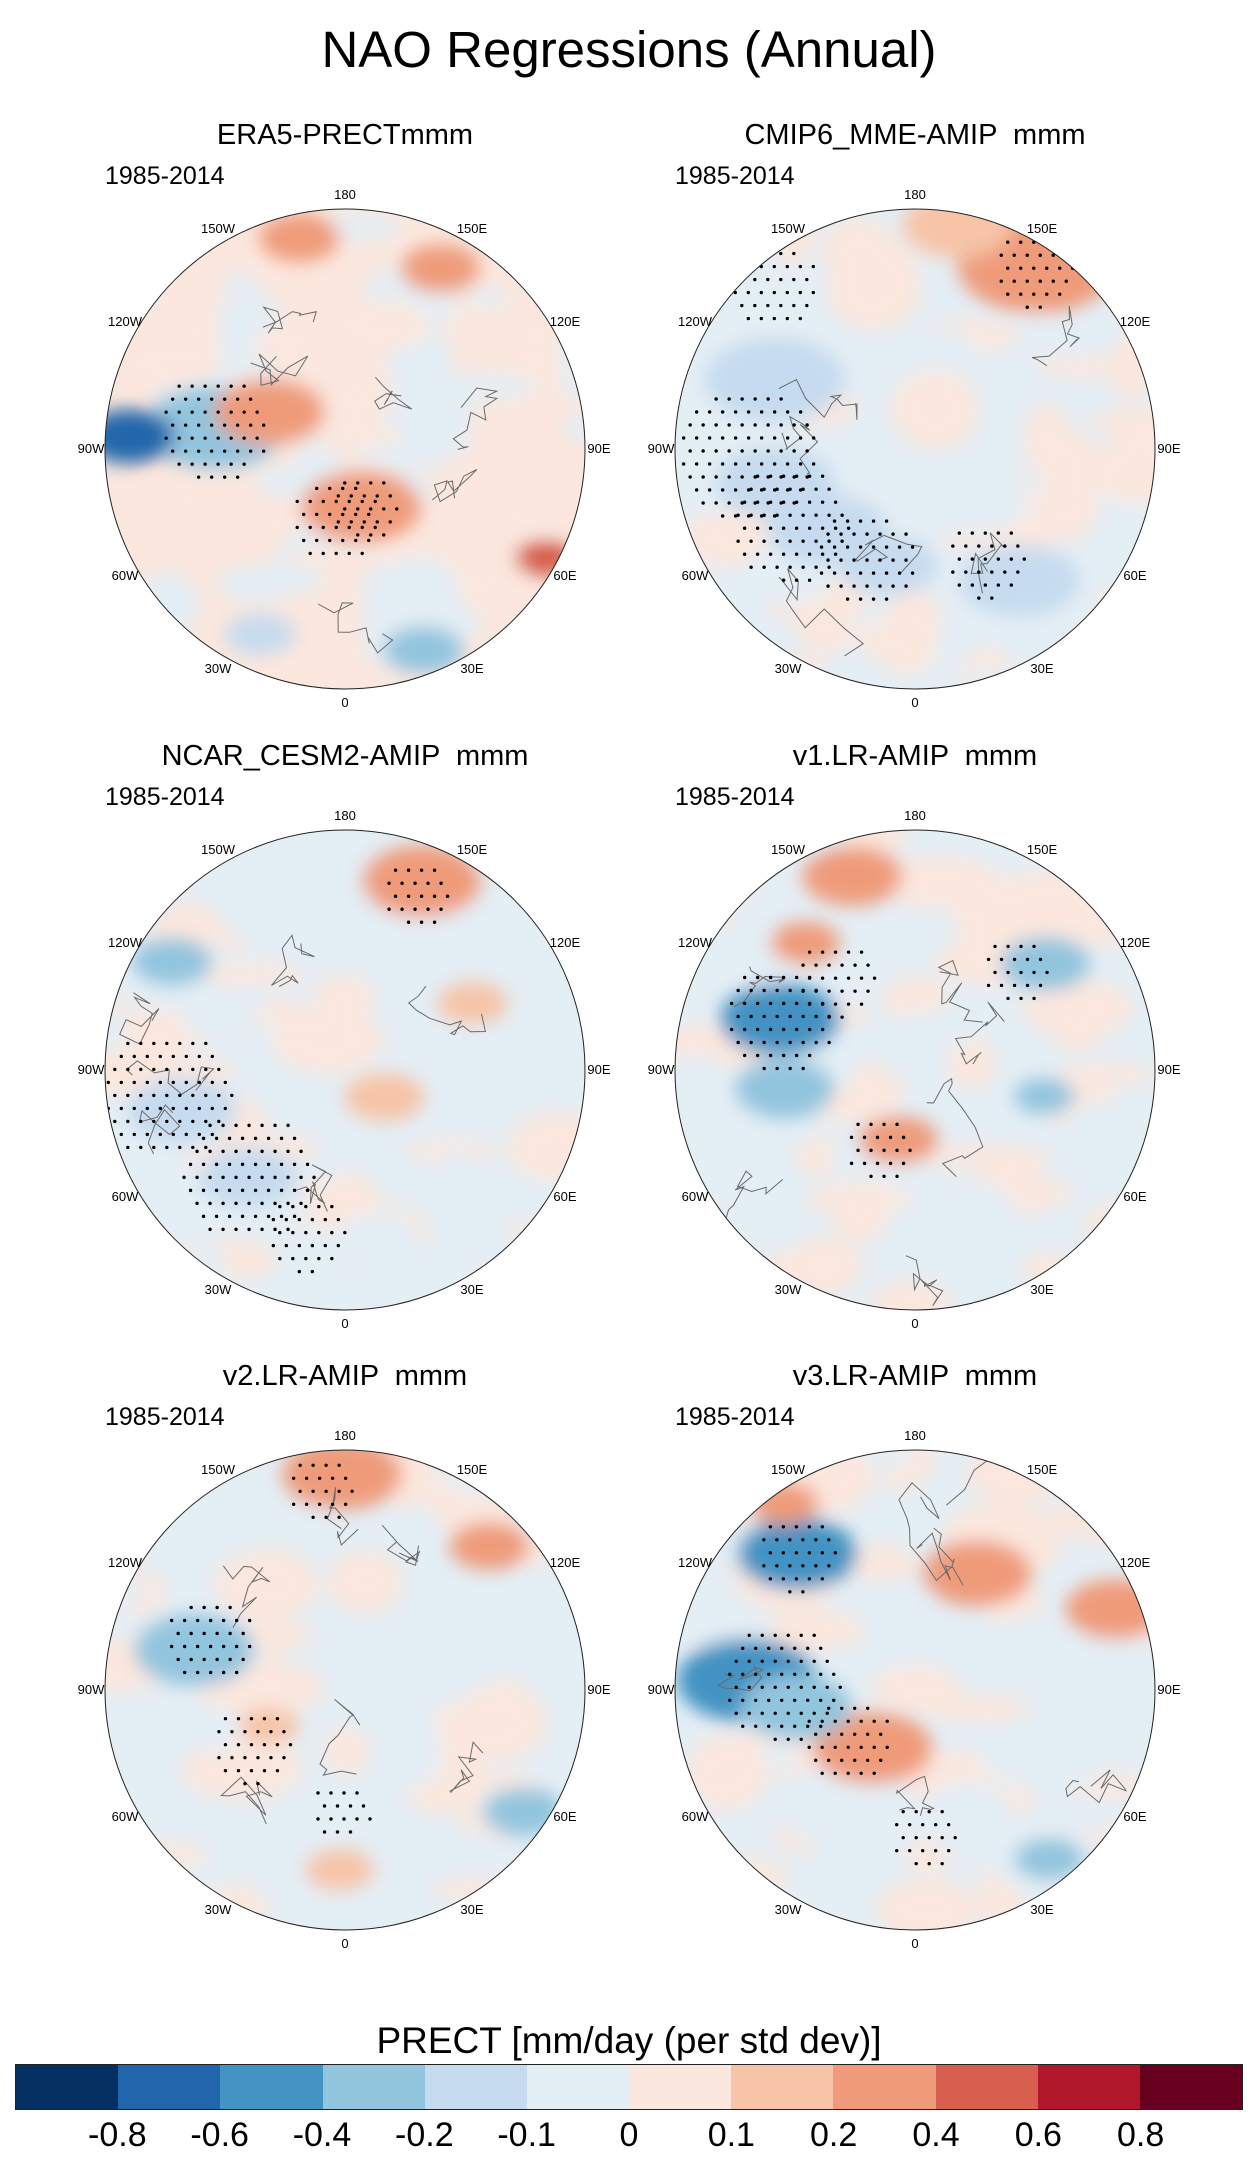  What do you see at coordinates (936, 2135) in the screenshot?
I see `colorbar-tick-label: 0.4` at bounding box center [936, 2135].